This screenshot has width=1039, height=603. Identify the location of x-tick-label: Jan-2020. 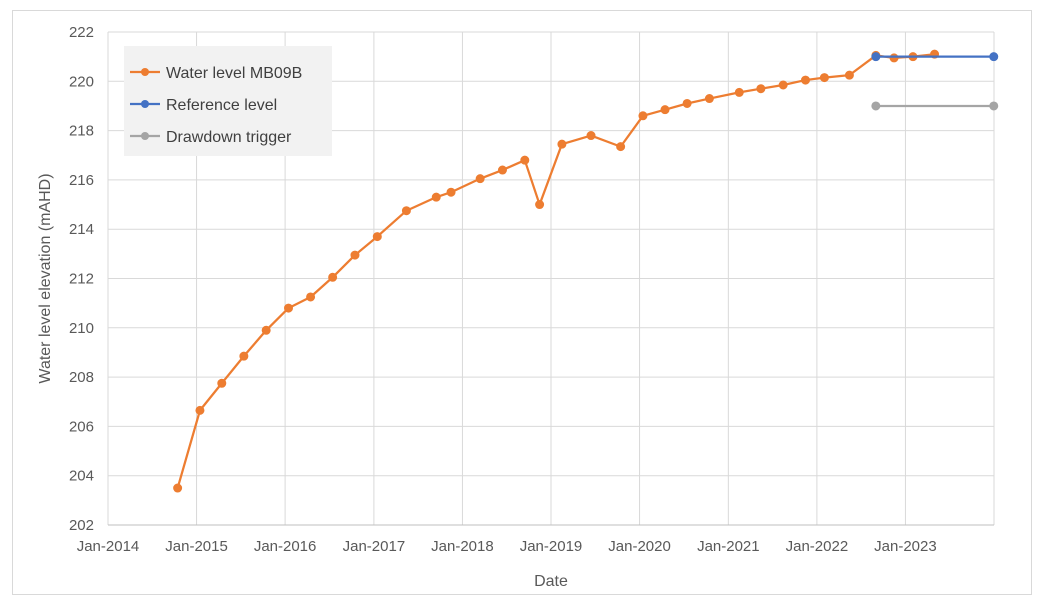
(639, 546).